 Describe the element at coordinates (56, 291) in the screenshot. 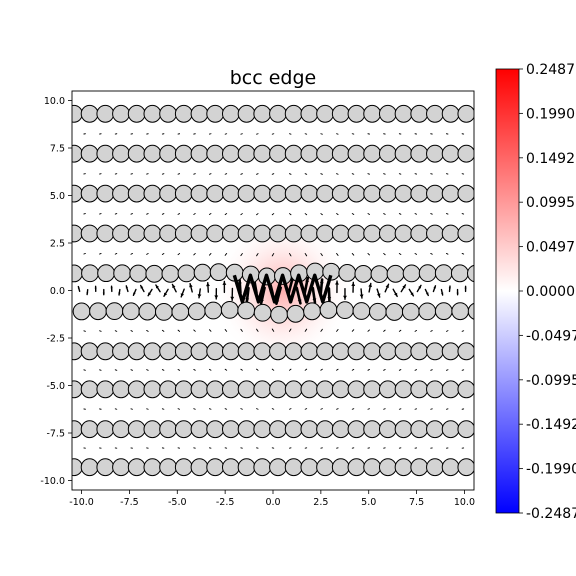

I see `y-axis: 10.0 7.5 5.0 2.5 0.0 -2.5 -5.0 -7.5 -10.0` at that location.